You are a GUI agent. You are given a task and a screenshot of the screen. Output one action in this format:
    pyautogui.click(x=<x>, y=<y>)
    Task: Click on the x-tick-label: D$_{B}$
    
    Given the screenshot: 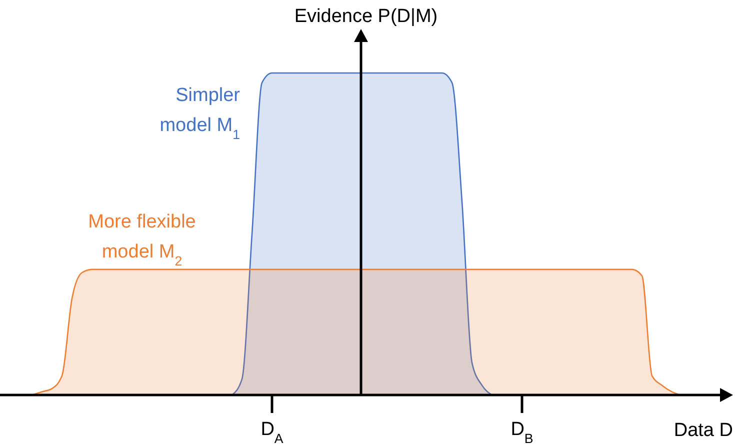 What is the action you would take?
    pyautogui.click(x=522, y=432)
    